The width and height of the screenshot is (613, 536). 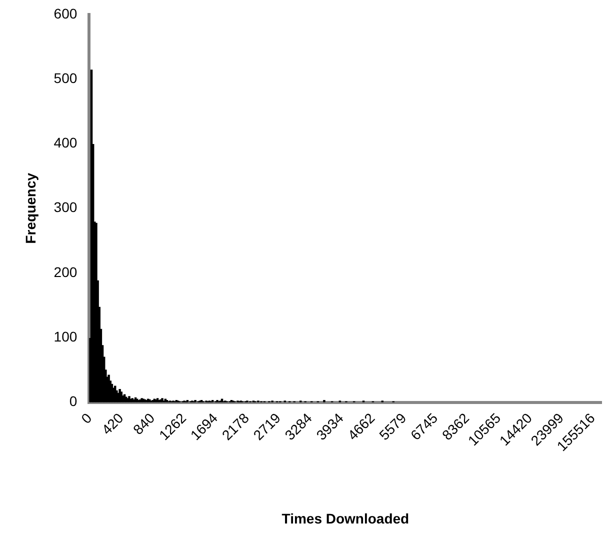 What do you see at coordinates (66, 78) in the screenshot?
I see `y-tick-label: 500` at bounding box center [66, 78].